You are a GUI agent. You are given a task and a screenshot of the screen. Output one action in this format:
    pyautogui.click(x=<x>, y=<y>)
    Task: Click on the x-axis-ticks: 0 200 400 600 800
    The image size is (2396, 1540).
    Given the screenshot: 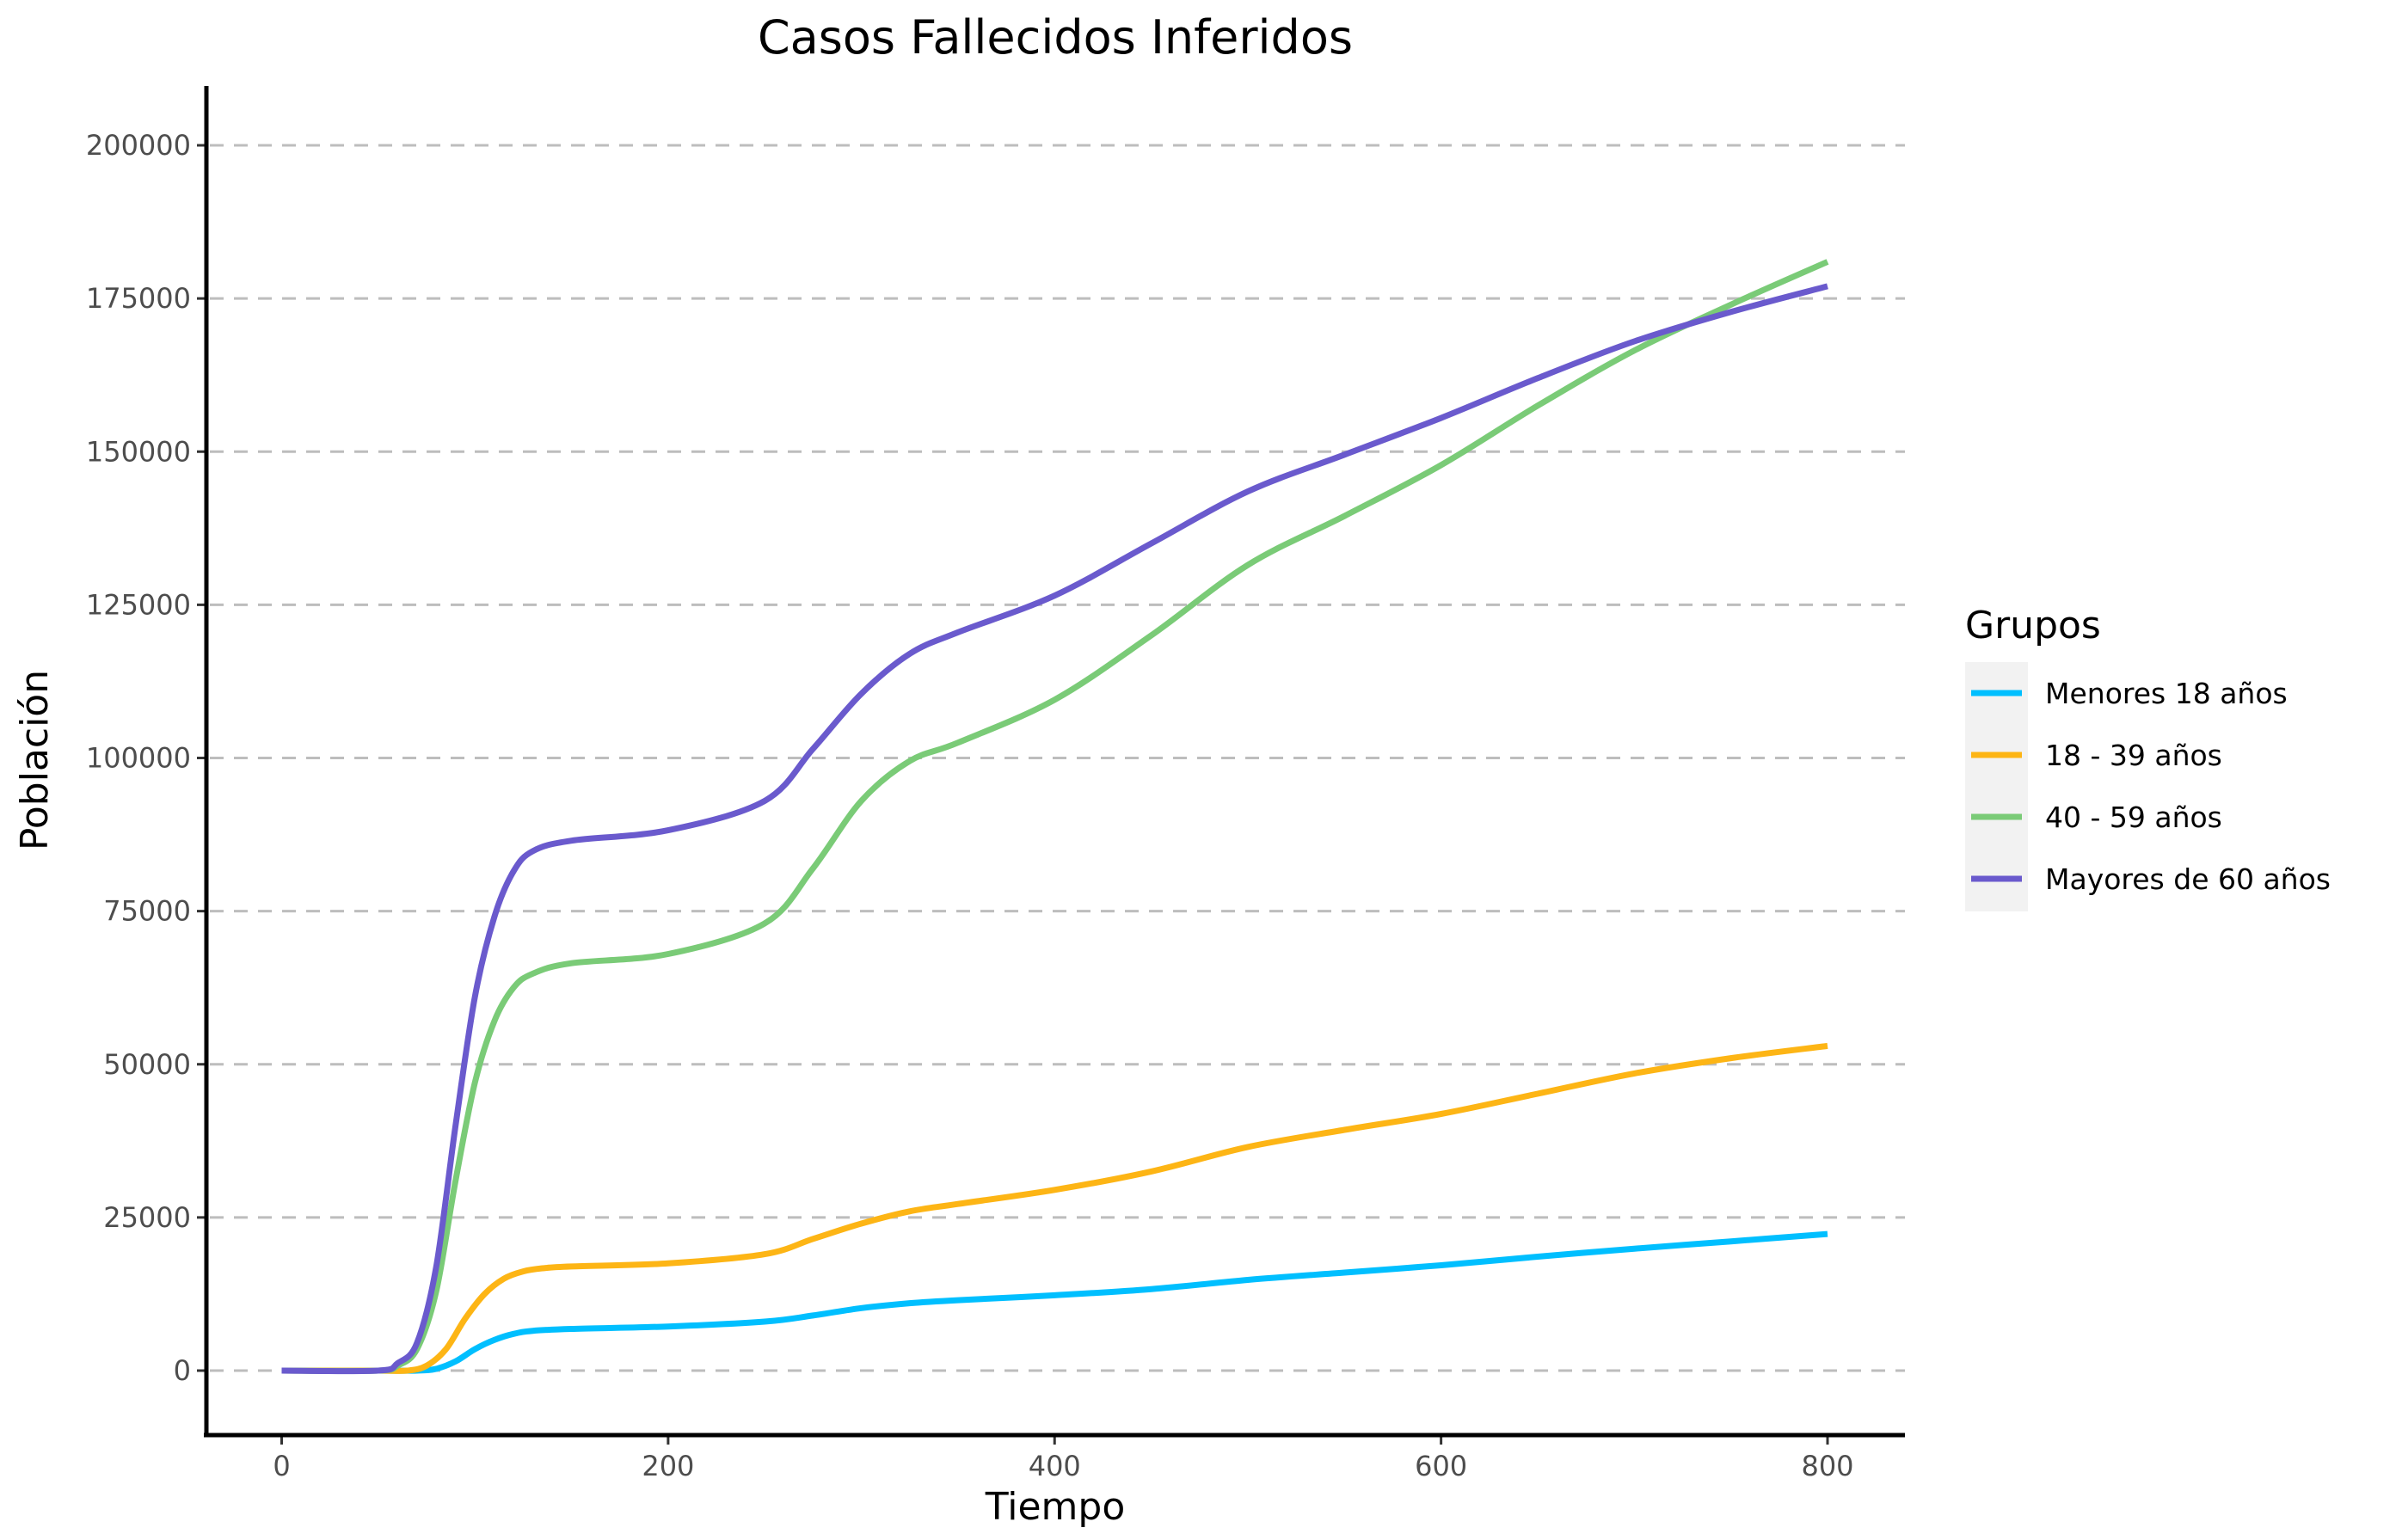 What is the action you would take?
    pyautogui.click(x=1063, y=1458)
    